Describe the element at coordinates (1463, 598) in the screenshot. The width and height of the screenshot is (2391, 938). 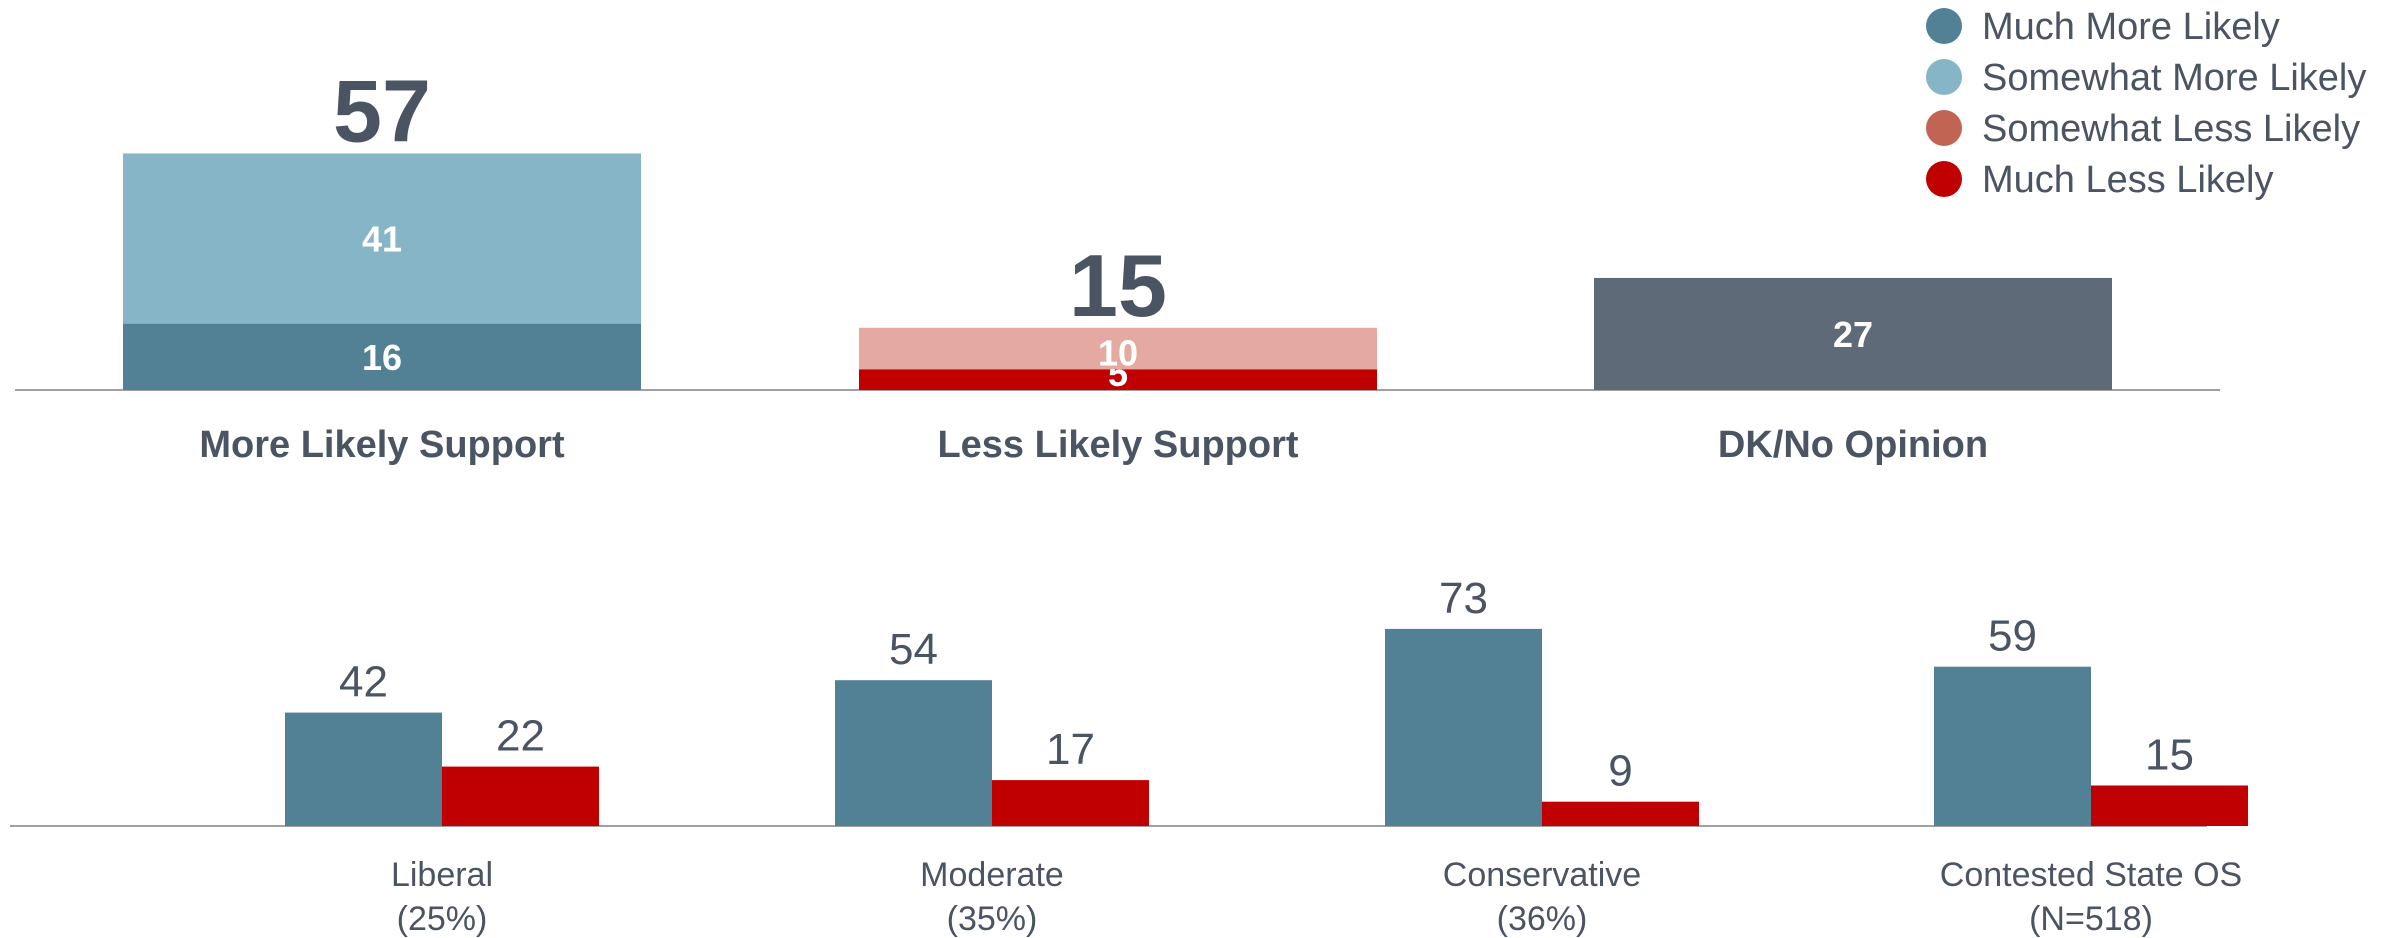
I see `bottom-value-label-2-0: 73` at that location.